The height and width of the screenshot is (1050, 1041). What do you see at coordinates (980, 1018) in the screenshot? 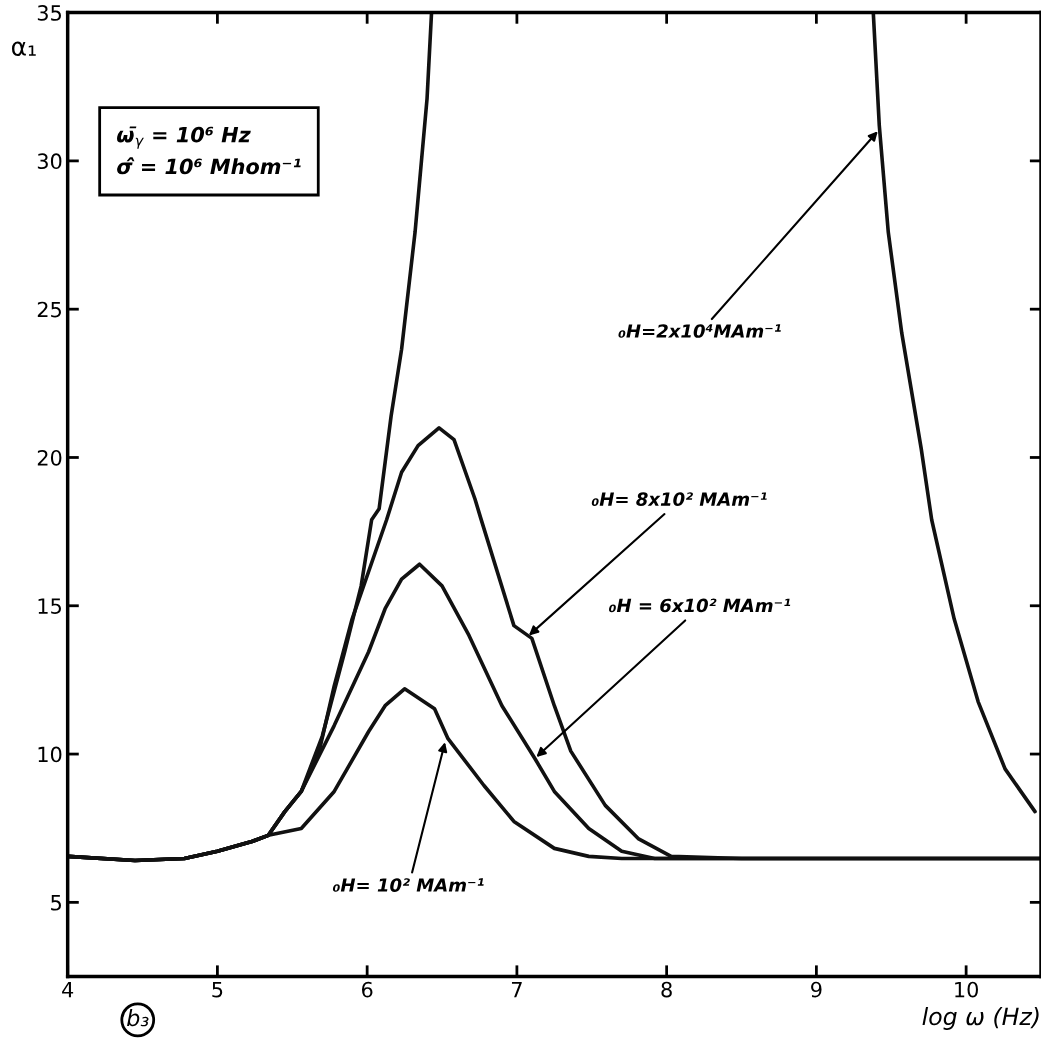
I see `x-axis-title: log ω (Hz)` at bounding box center [980, 1018].